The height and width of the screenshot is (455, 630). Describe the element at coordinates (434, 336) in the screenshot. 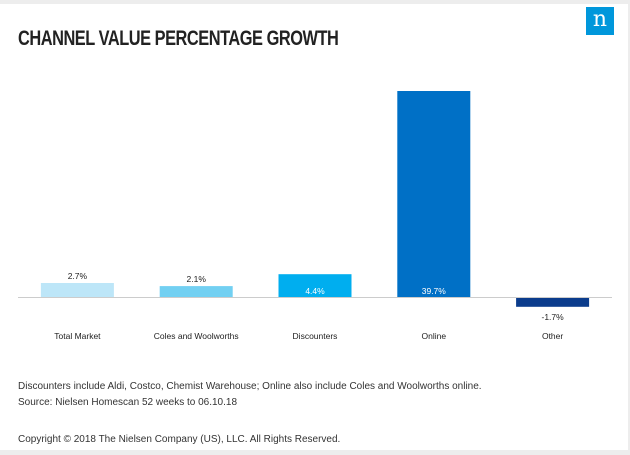

I see `category-label-online: Online` at that location.